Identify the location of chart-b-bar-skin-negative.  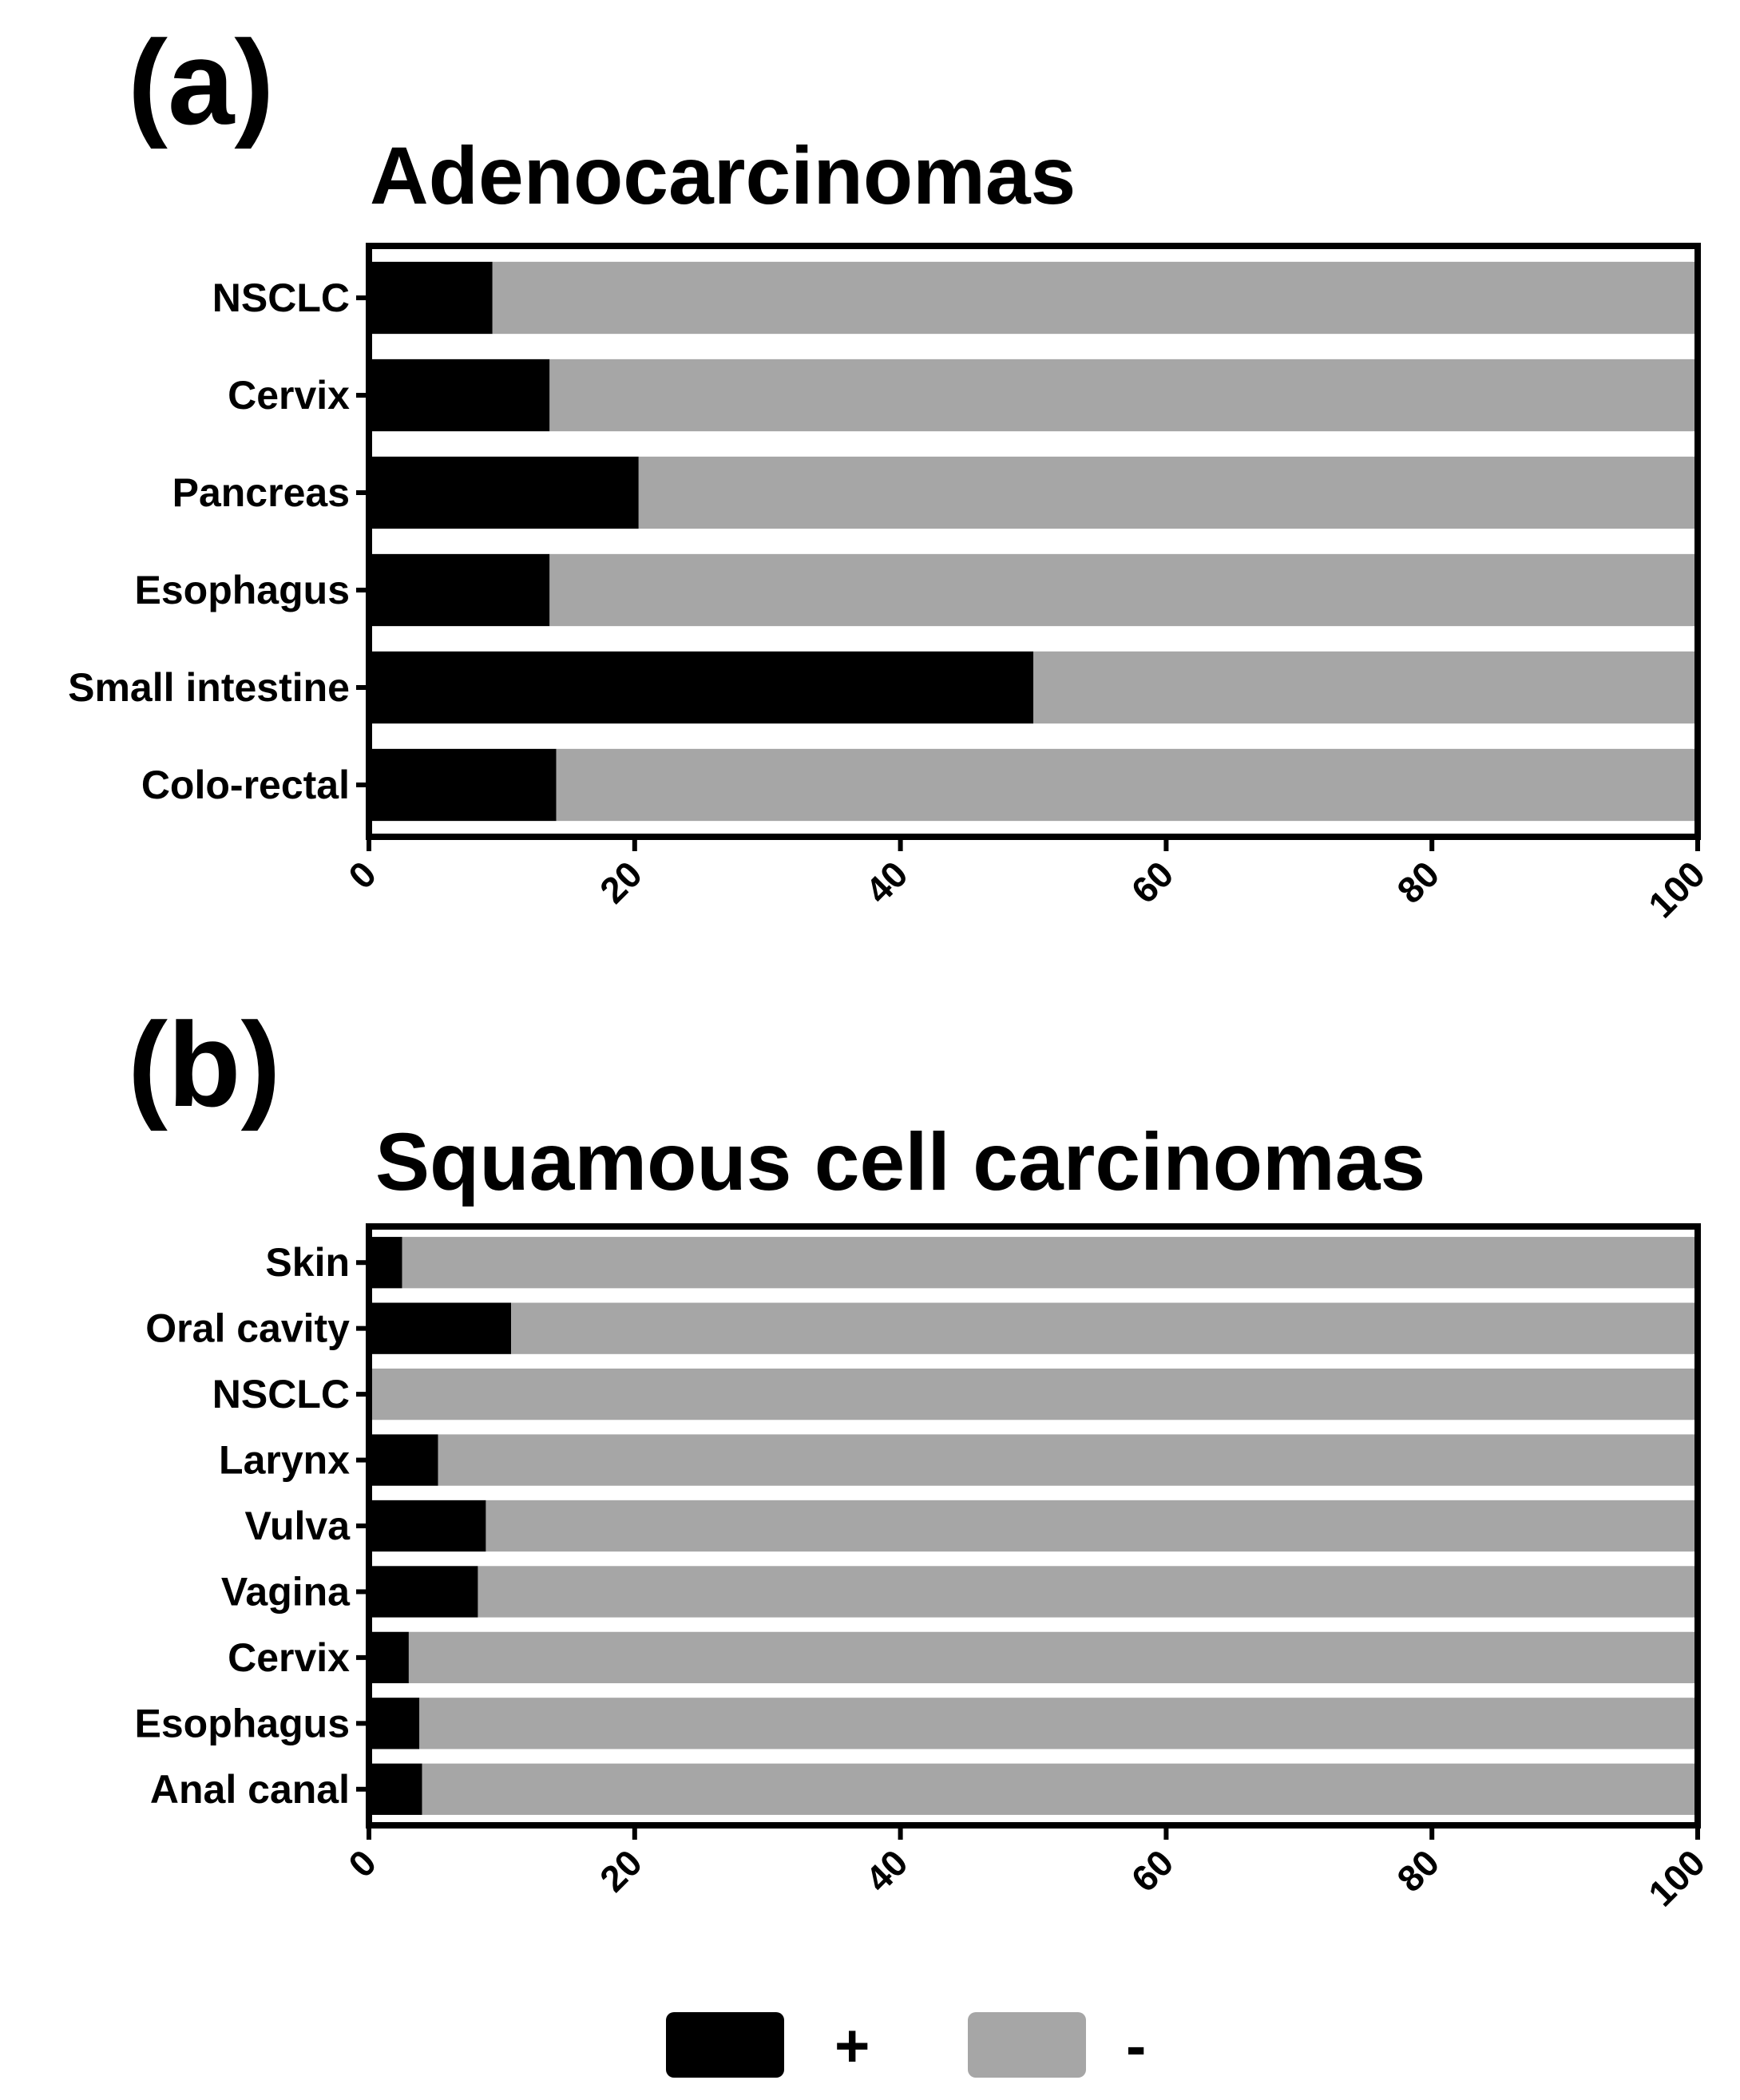
(1050, 1263).